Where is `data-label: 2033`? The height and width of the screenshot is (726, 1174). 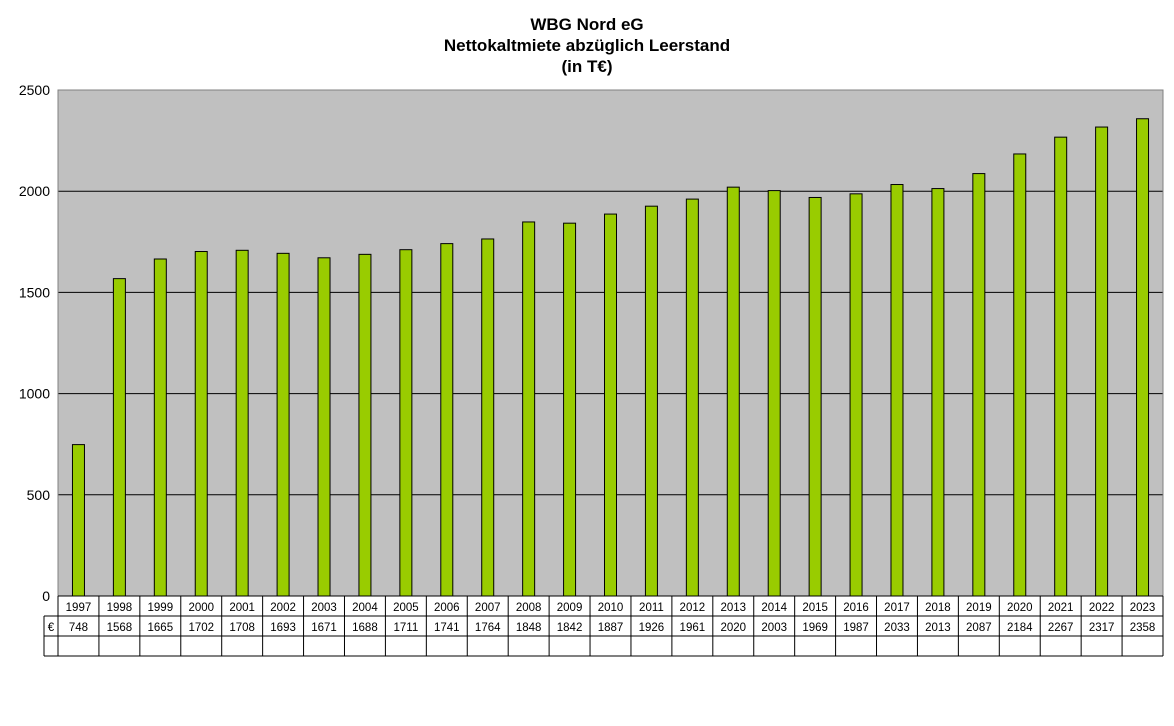 data-label: 2033 is located at coordinates (897, 628).